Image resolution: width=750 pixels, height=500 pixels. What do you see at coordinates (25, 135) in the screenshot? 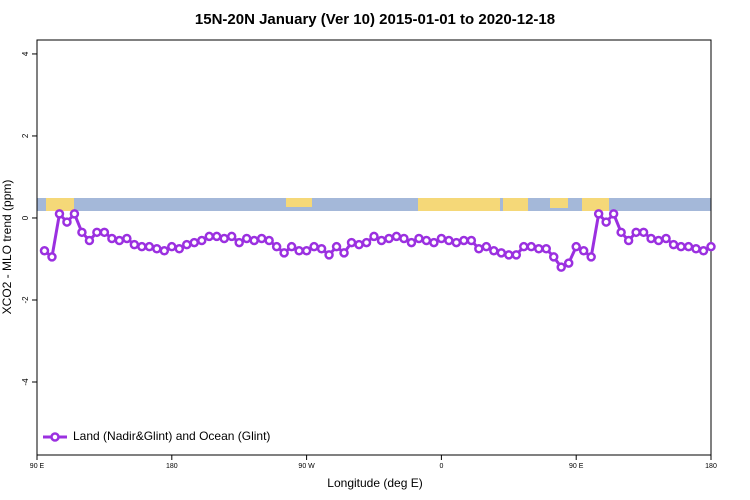
I see `y-tick-label: 2` at bounding box center [25, 135].